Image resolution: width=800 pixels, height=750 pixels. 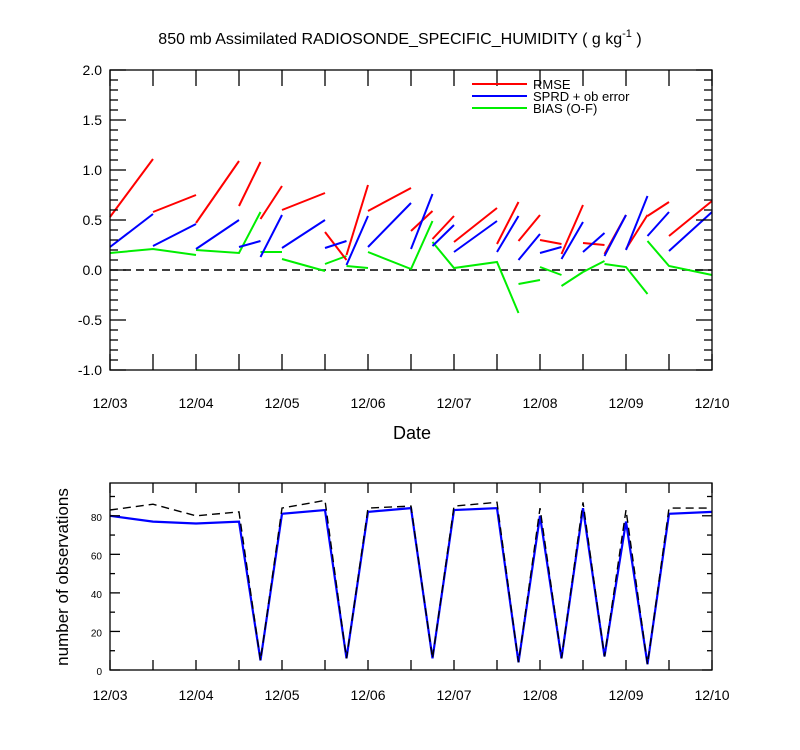 I want to click on legend-label: RMSE, so click(x=552, y=84).